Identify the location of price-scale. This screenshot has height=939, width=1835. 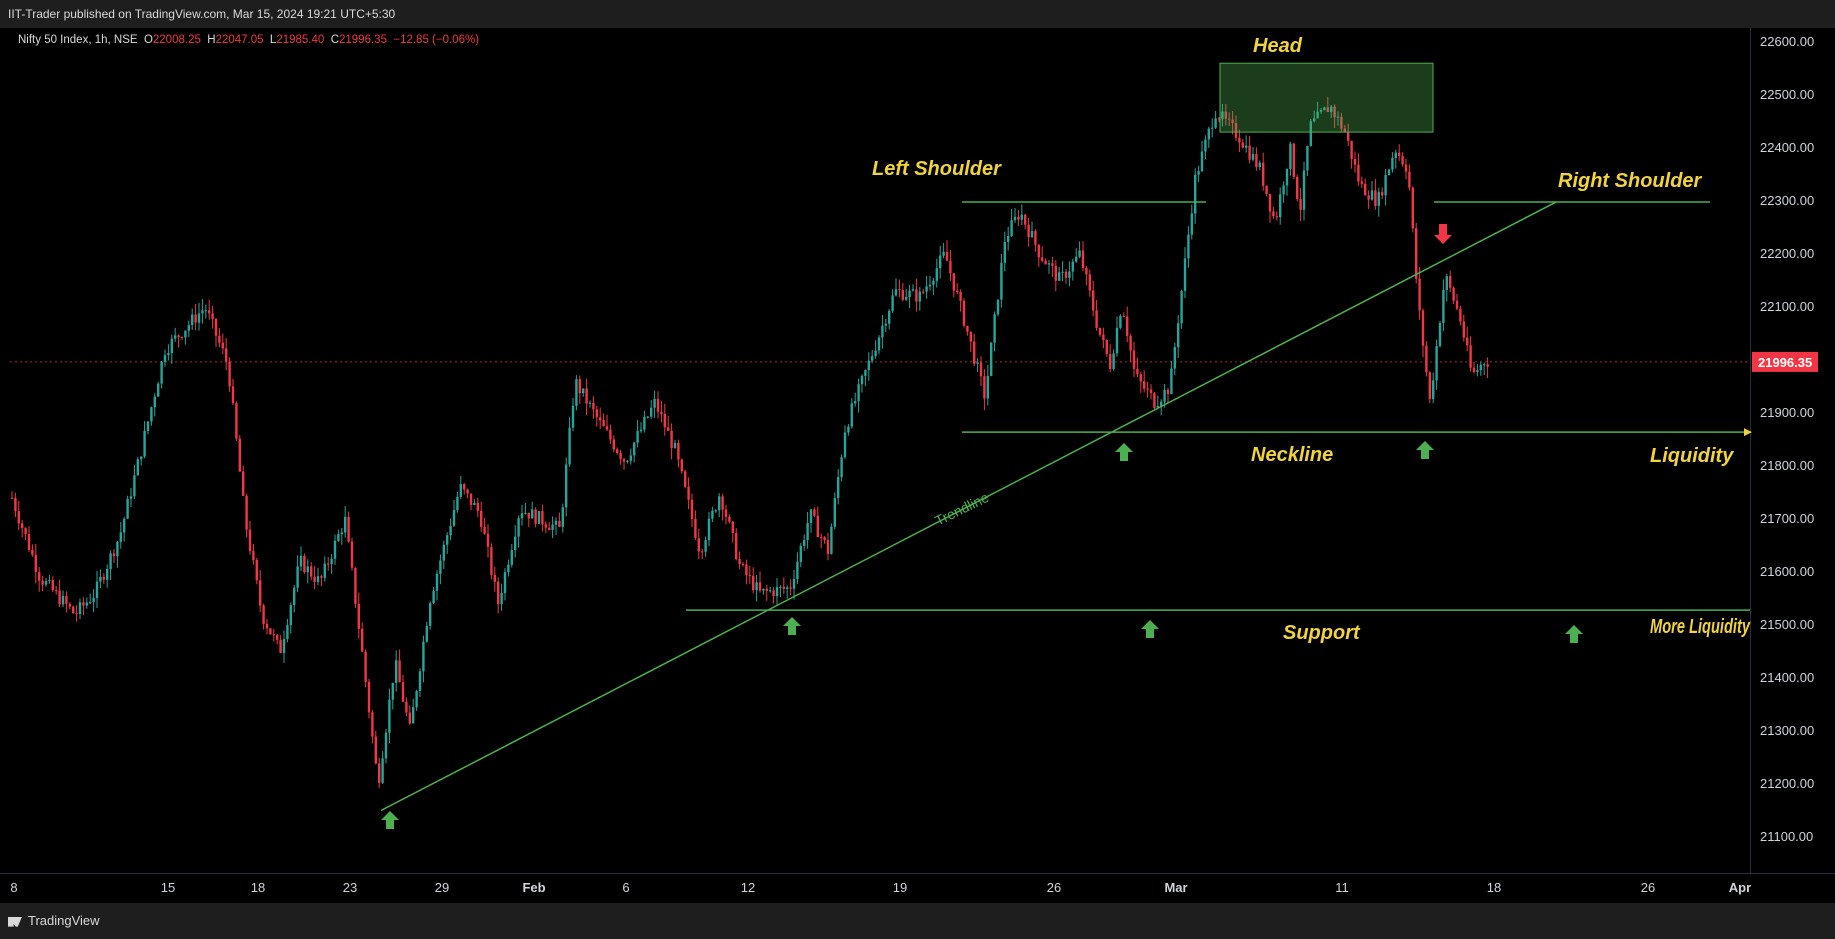
(1792, 450).